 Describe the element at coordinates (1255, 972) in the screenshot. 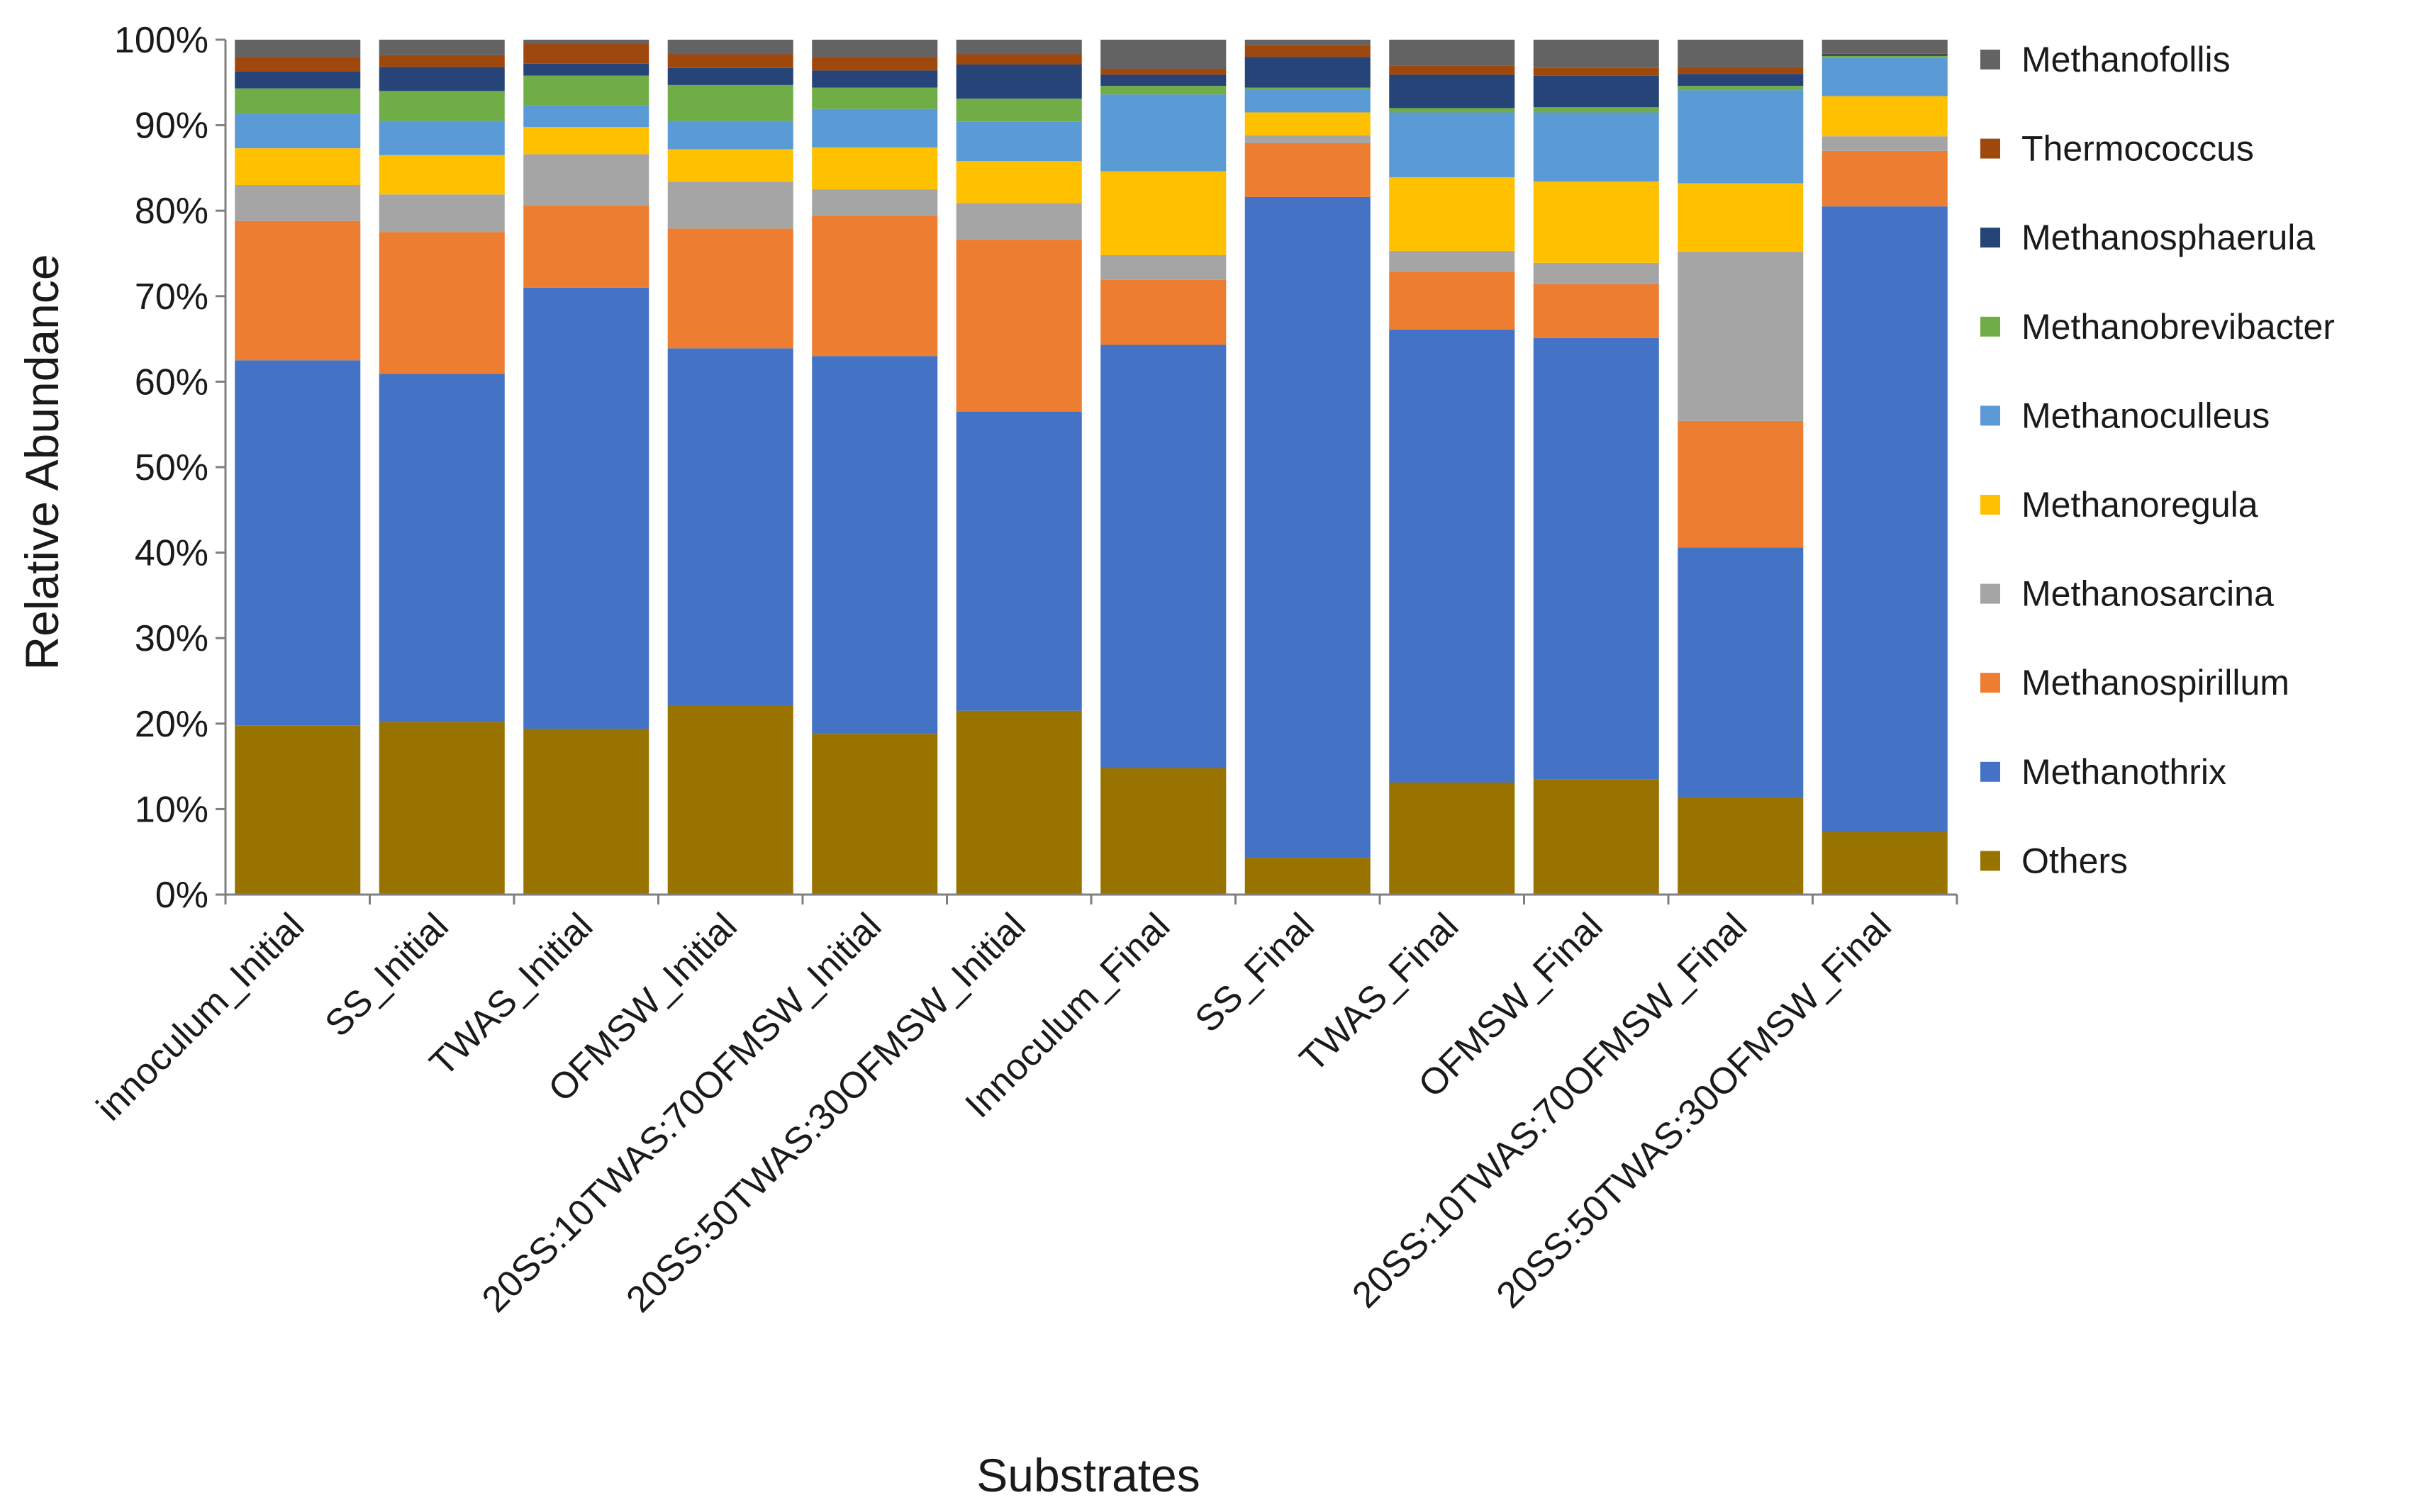

I see `x-tick-label: SS_Final` at that location.